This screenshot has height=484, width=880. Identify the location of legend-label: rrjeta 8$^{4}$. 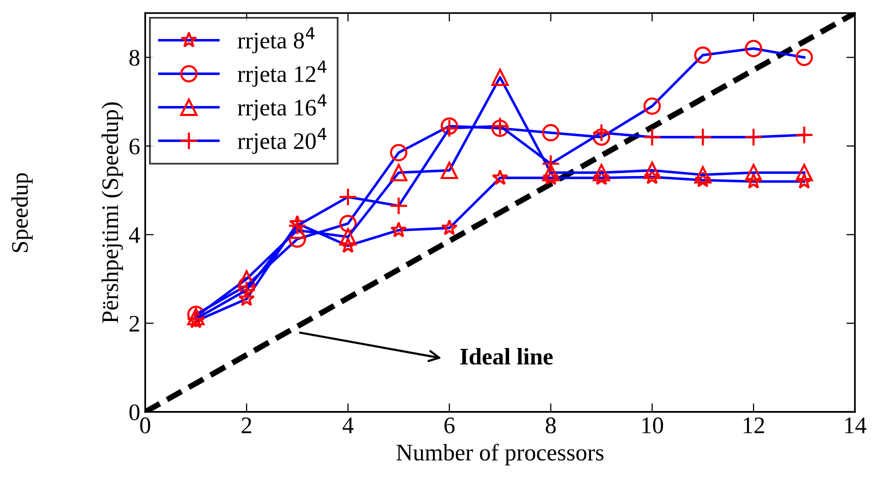
(276, 40).